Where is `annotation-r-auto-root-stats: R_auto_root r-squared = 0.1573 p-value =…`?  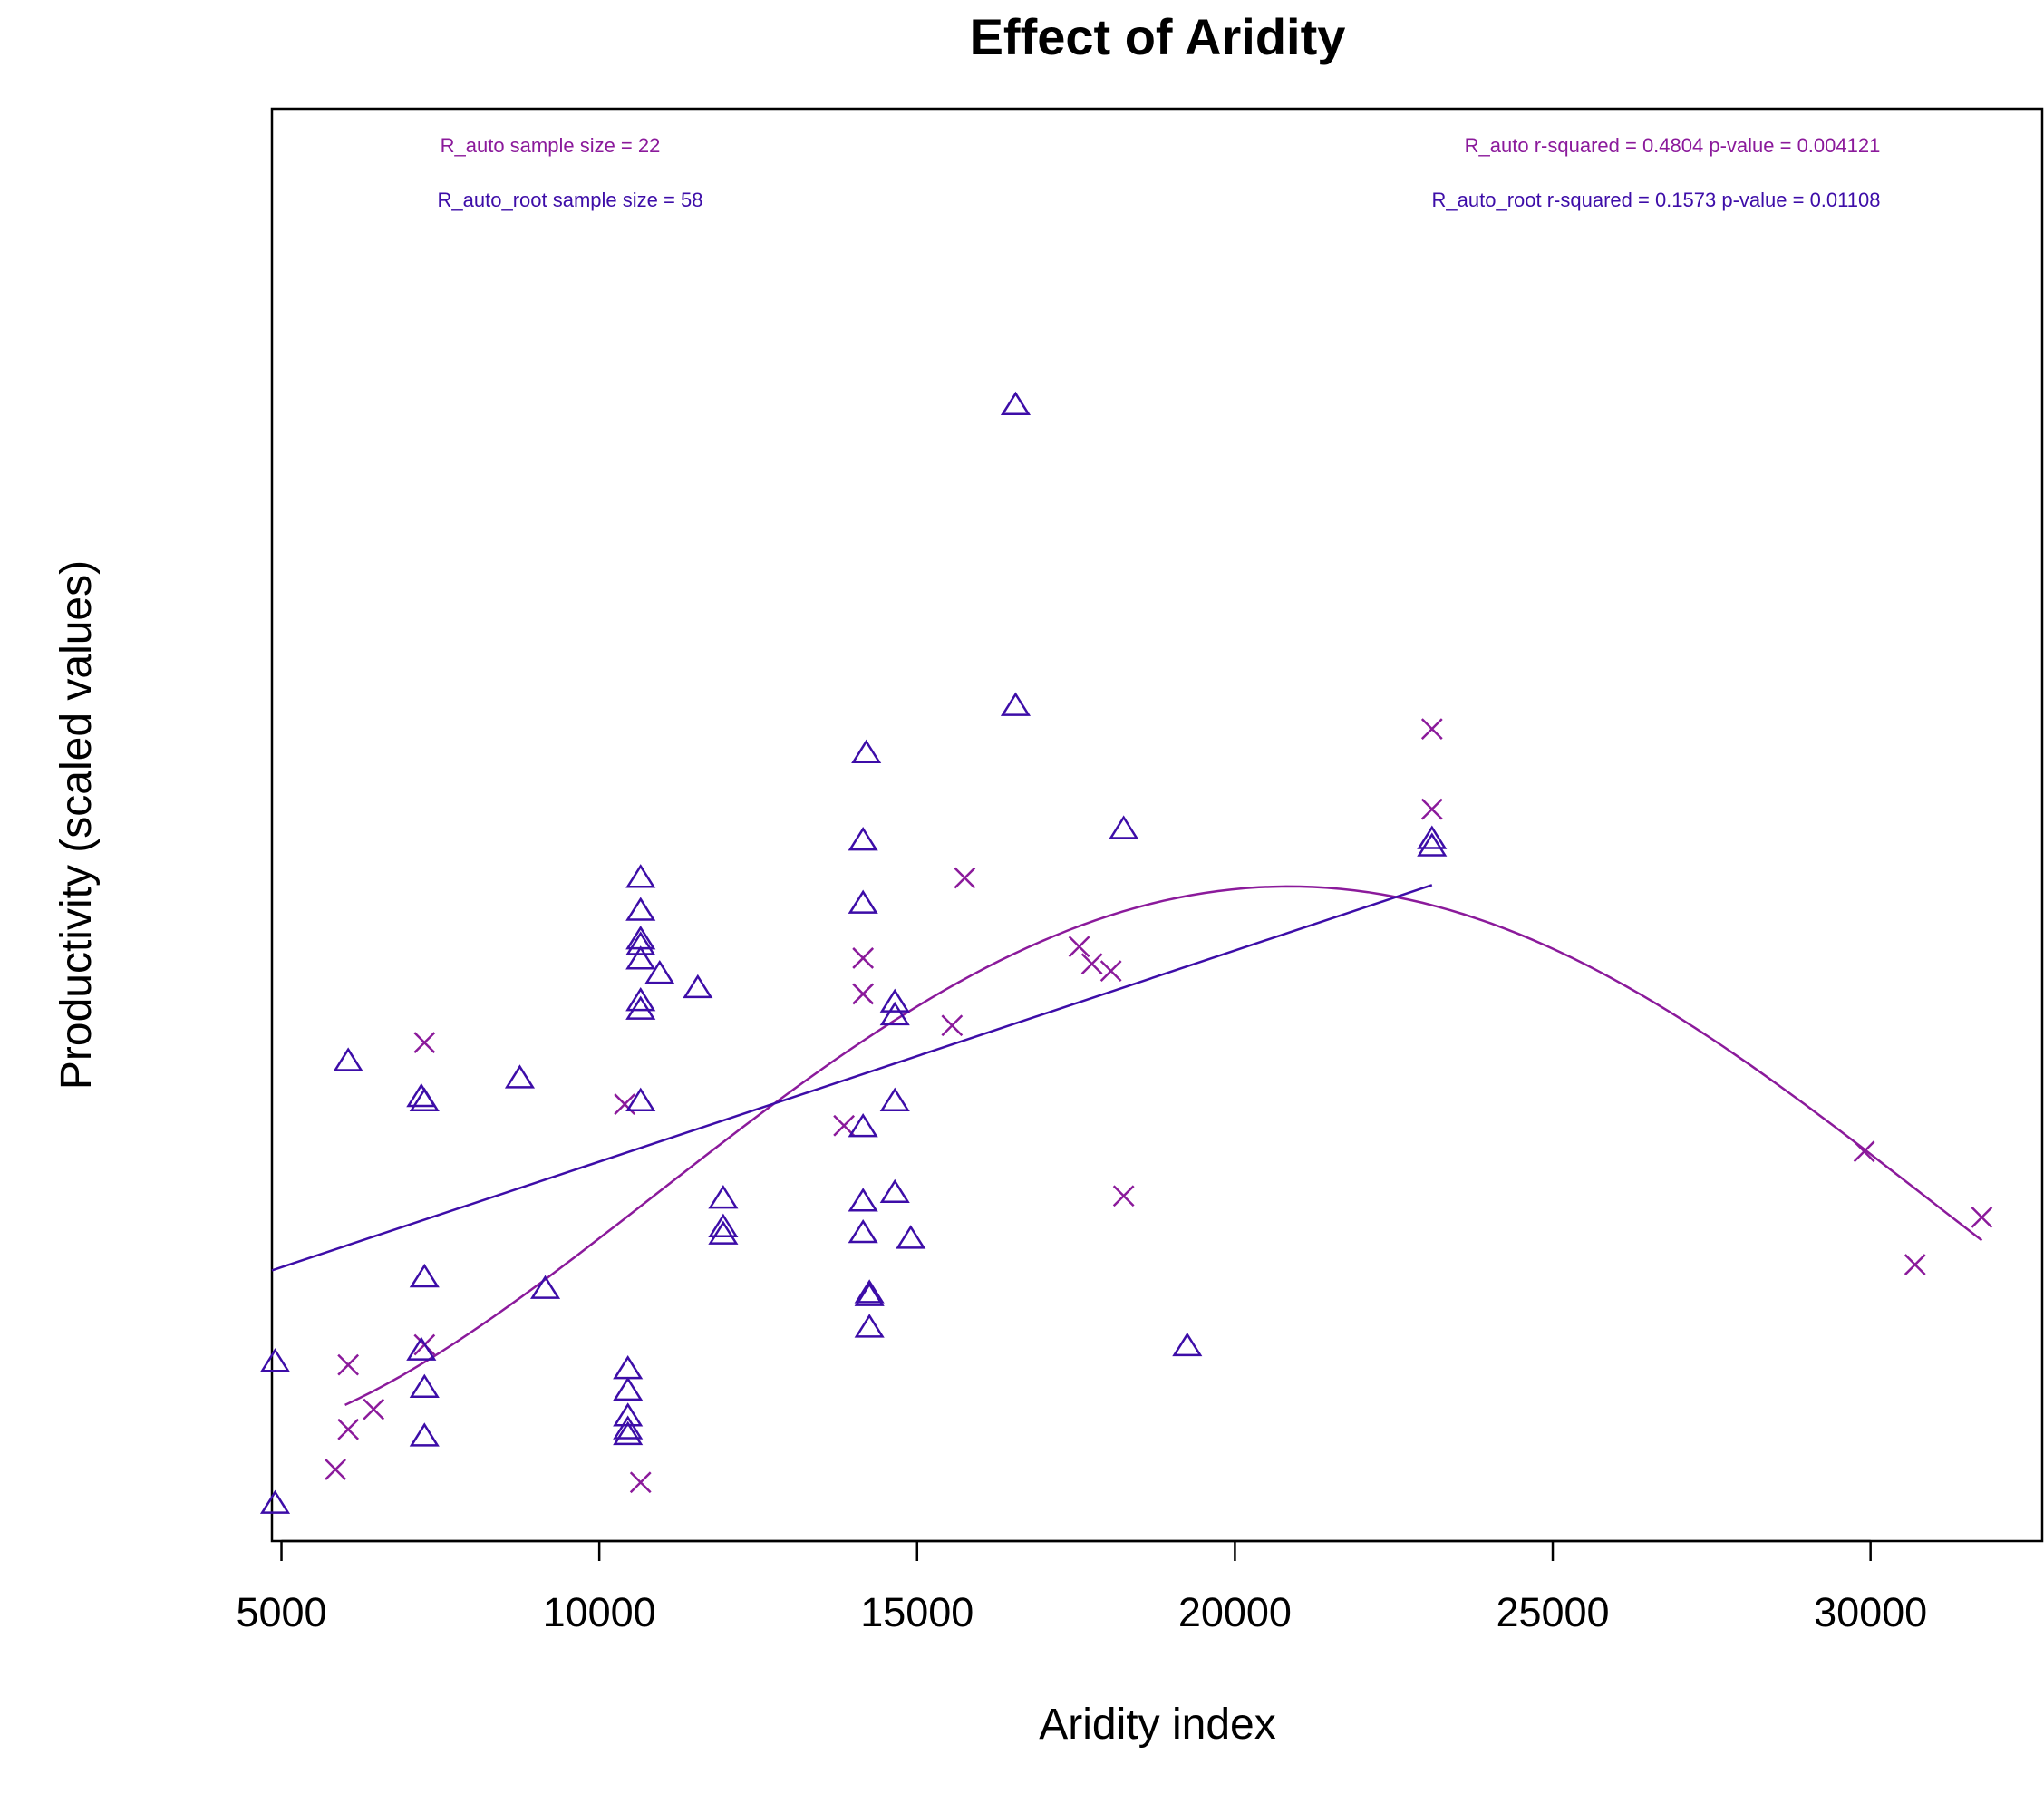
annotation-r-auto-root-stats: R_auto_root r-squared = 0.1573 p-value =… is located at coordinates (1656, 200).